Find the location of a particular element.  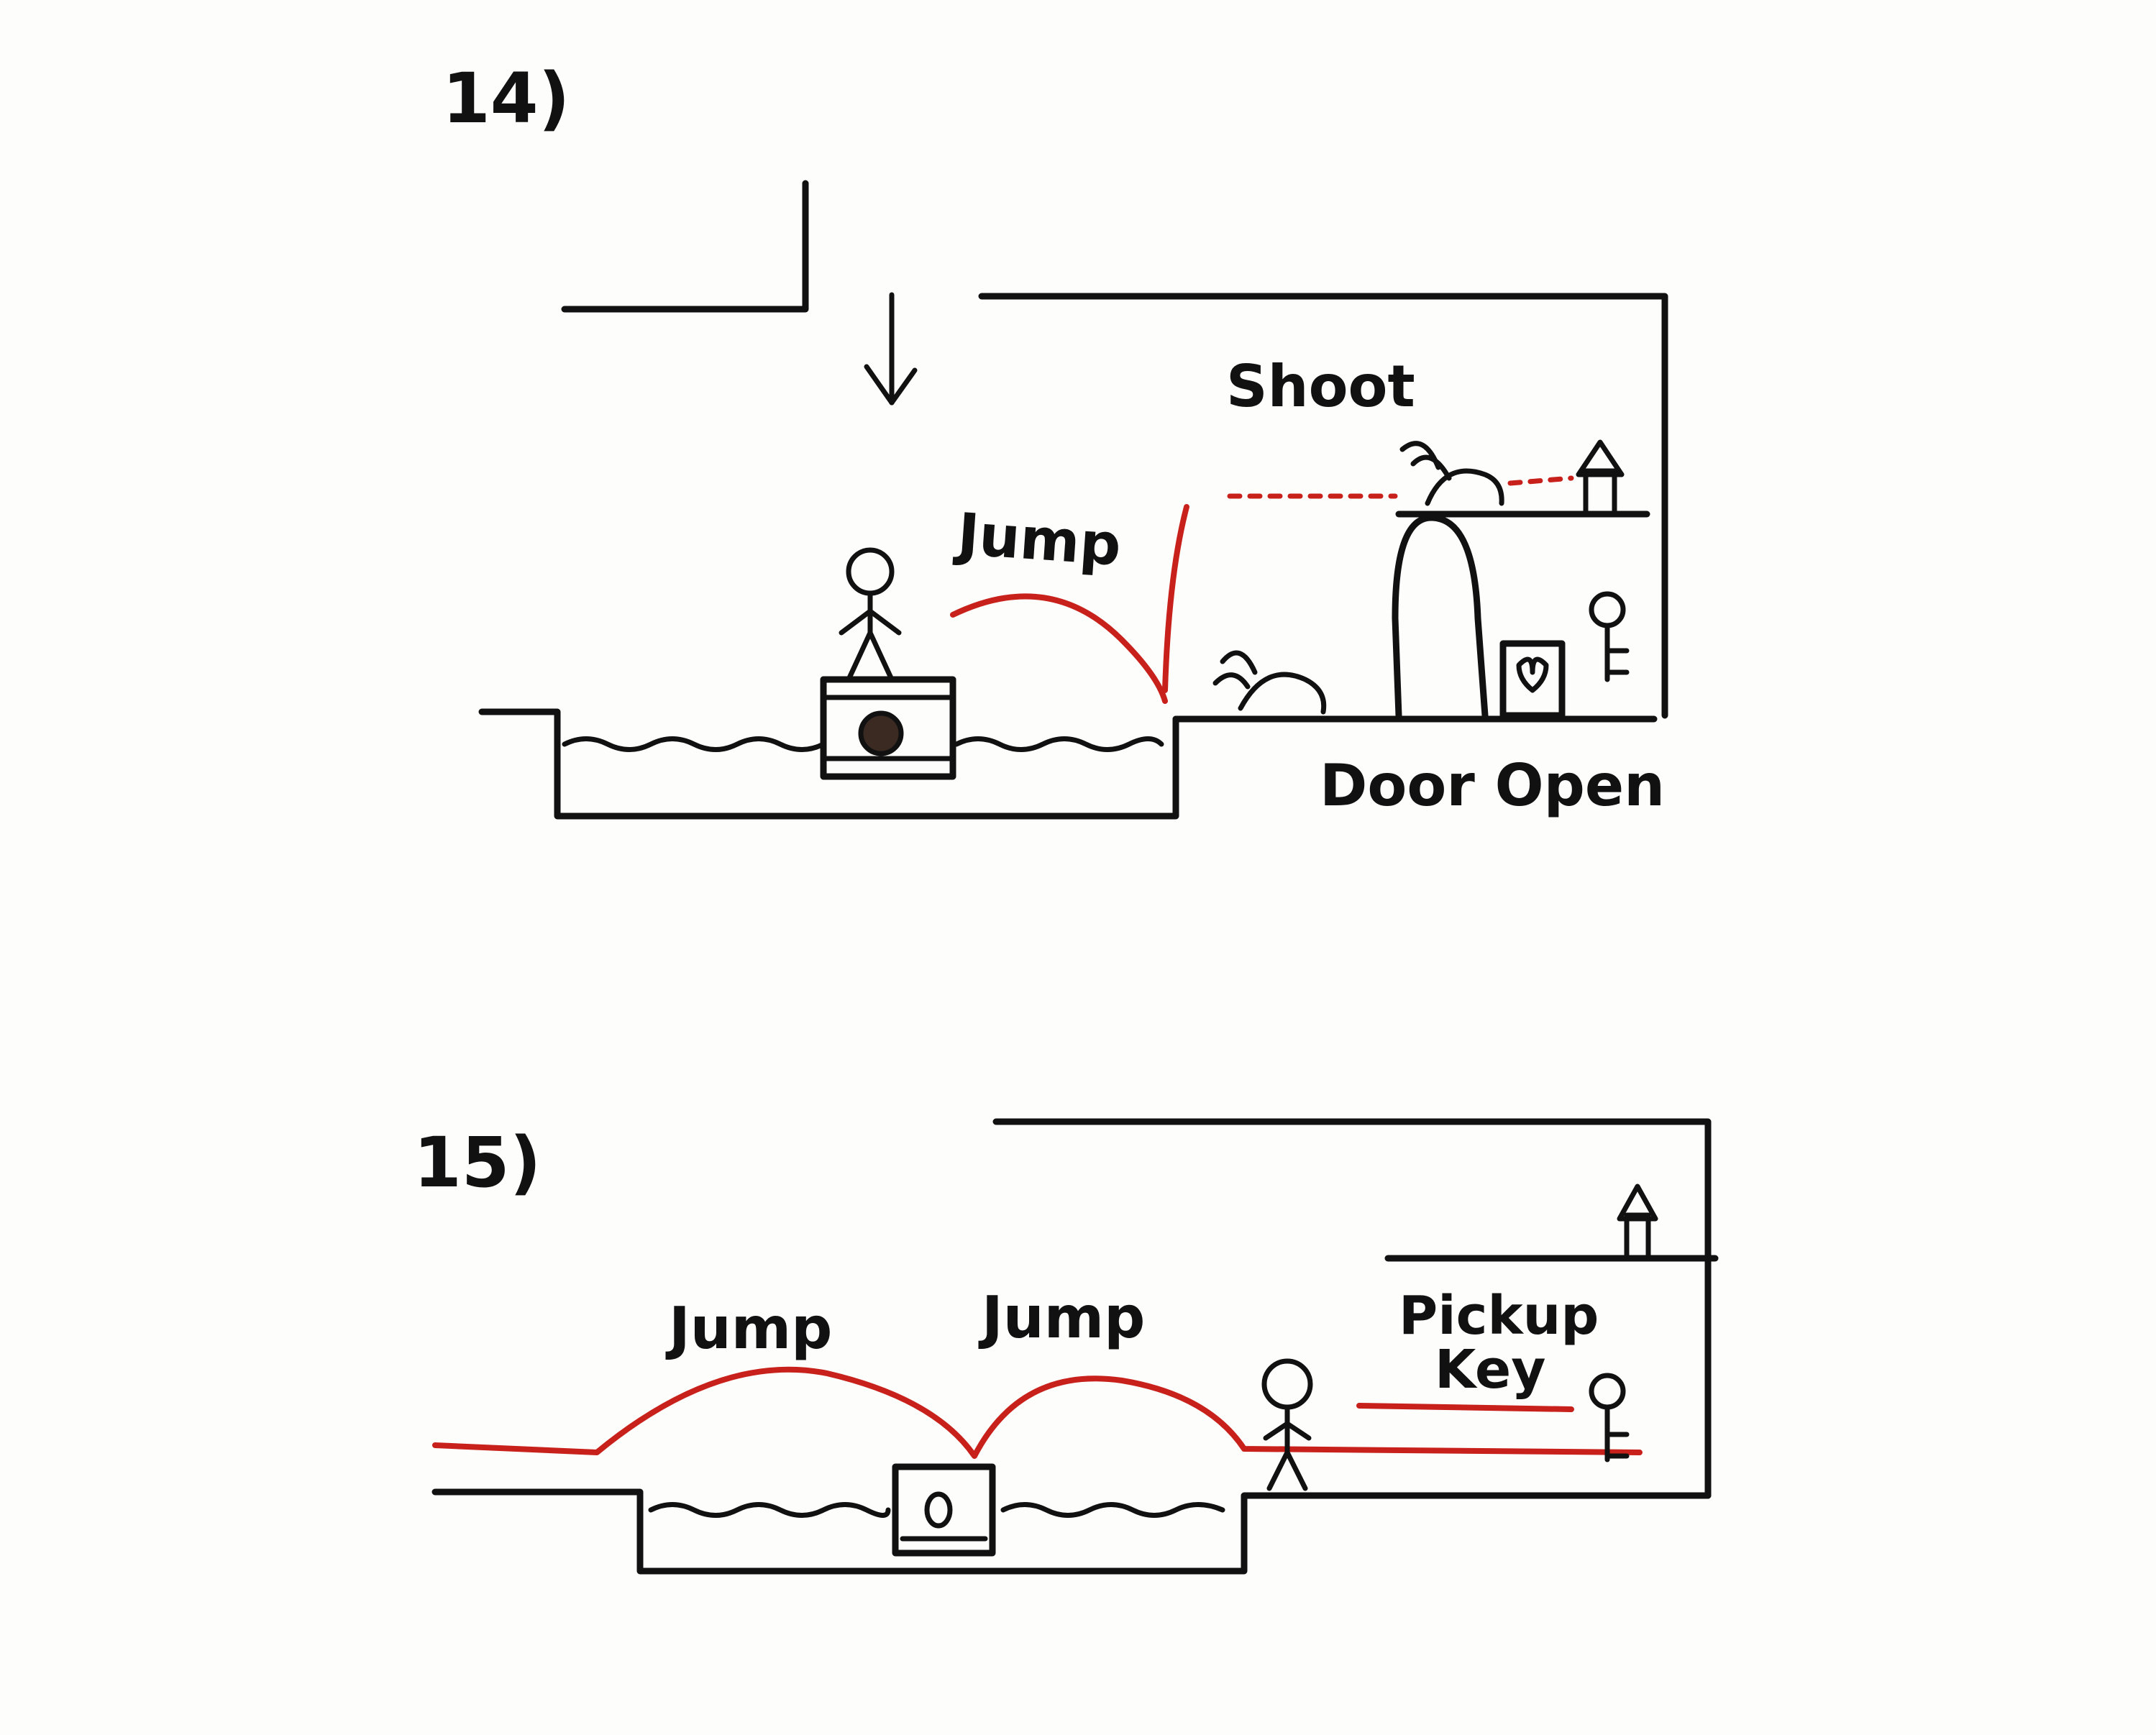

jump2-label: Jump is located at coordinates (1061, 1317).